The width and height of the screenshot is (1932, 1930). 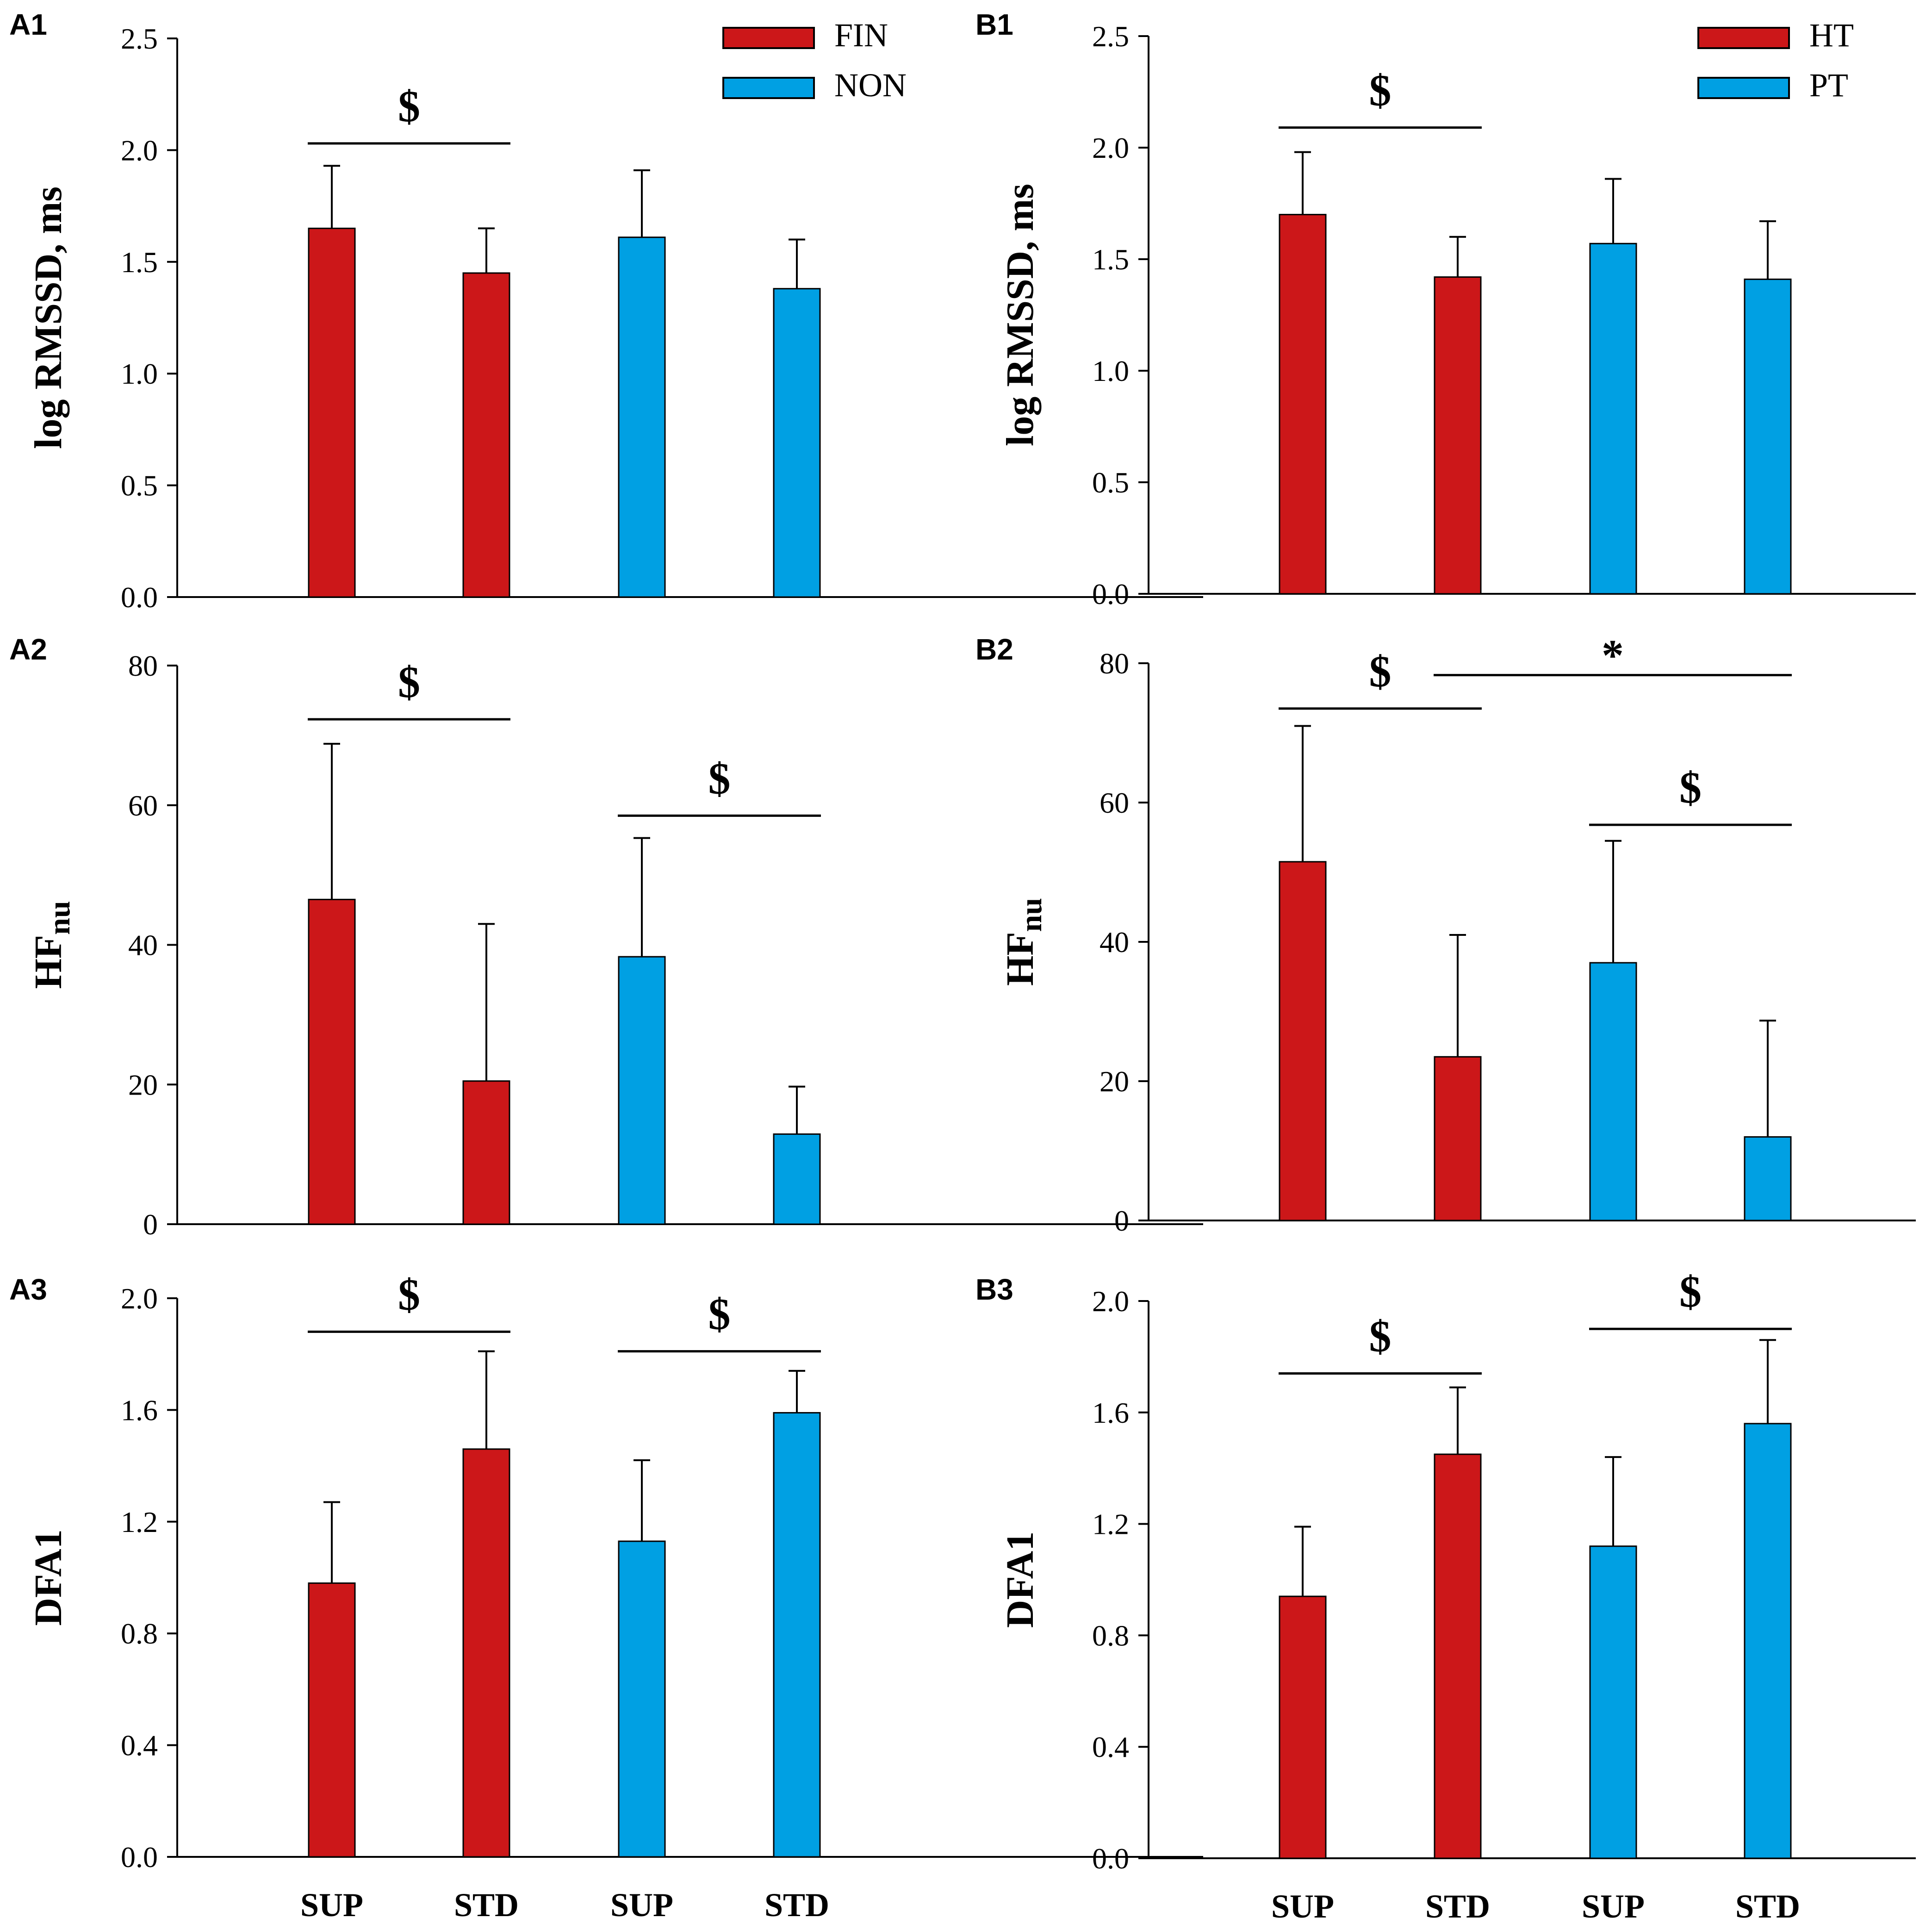 I want to click on legend-label: FIN, so click(x=861, y=35).